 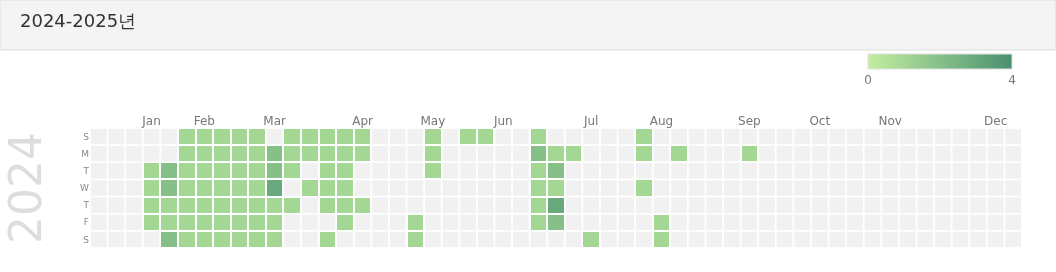 What do you see at coordinates (85, 153) in the screenshot?
I see `y-tick-label: M` at bounding box center [85, 153].